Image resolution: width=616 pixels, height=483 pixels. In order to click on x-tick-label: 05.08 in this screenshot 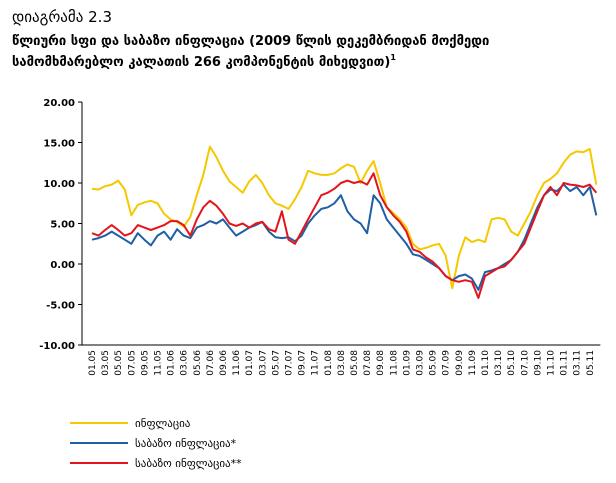, I will do `click(355, 363)`.